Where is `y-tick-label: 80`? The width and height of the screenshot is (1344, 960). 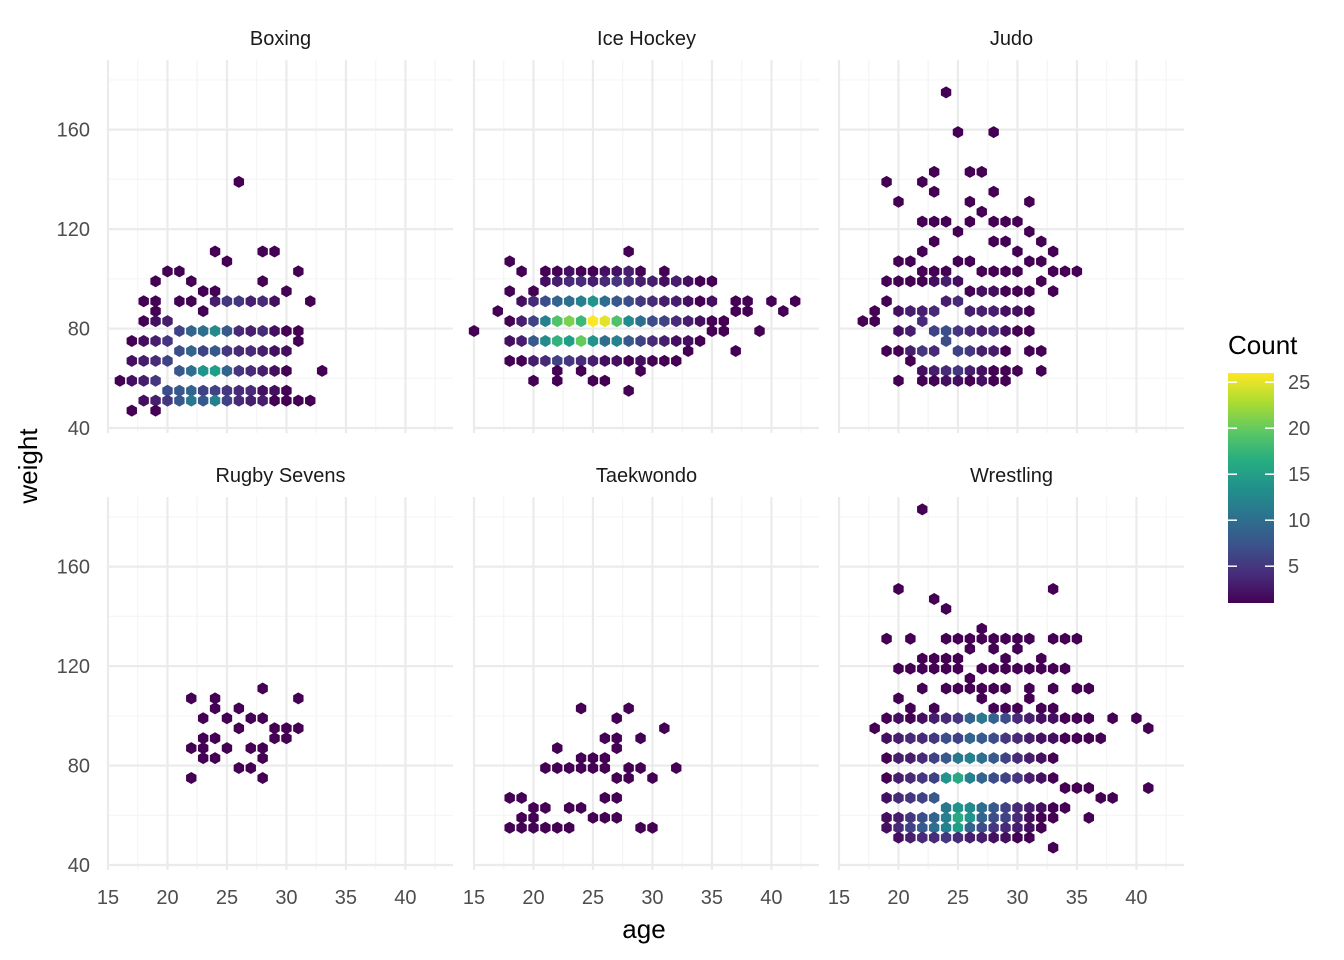 y-tick-label: 80 is located at coordinates (79, 767).